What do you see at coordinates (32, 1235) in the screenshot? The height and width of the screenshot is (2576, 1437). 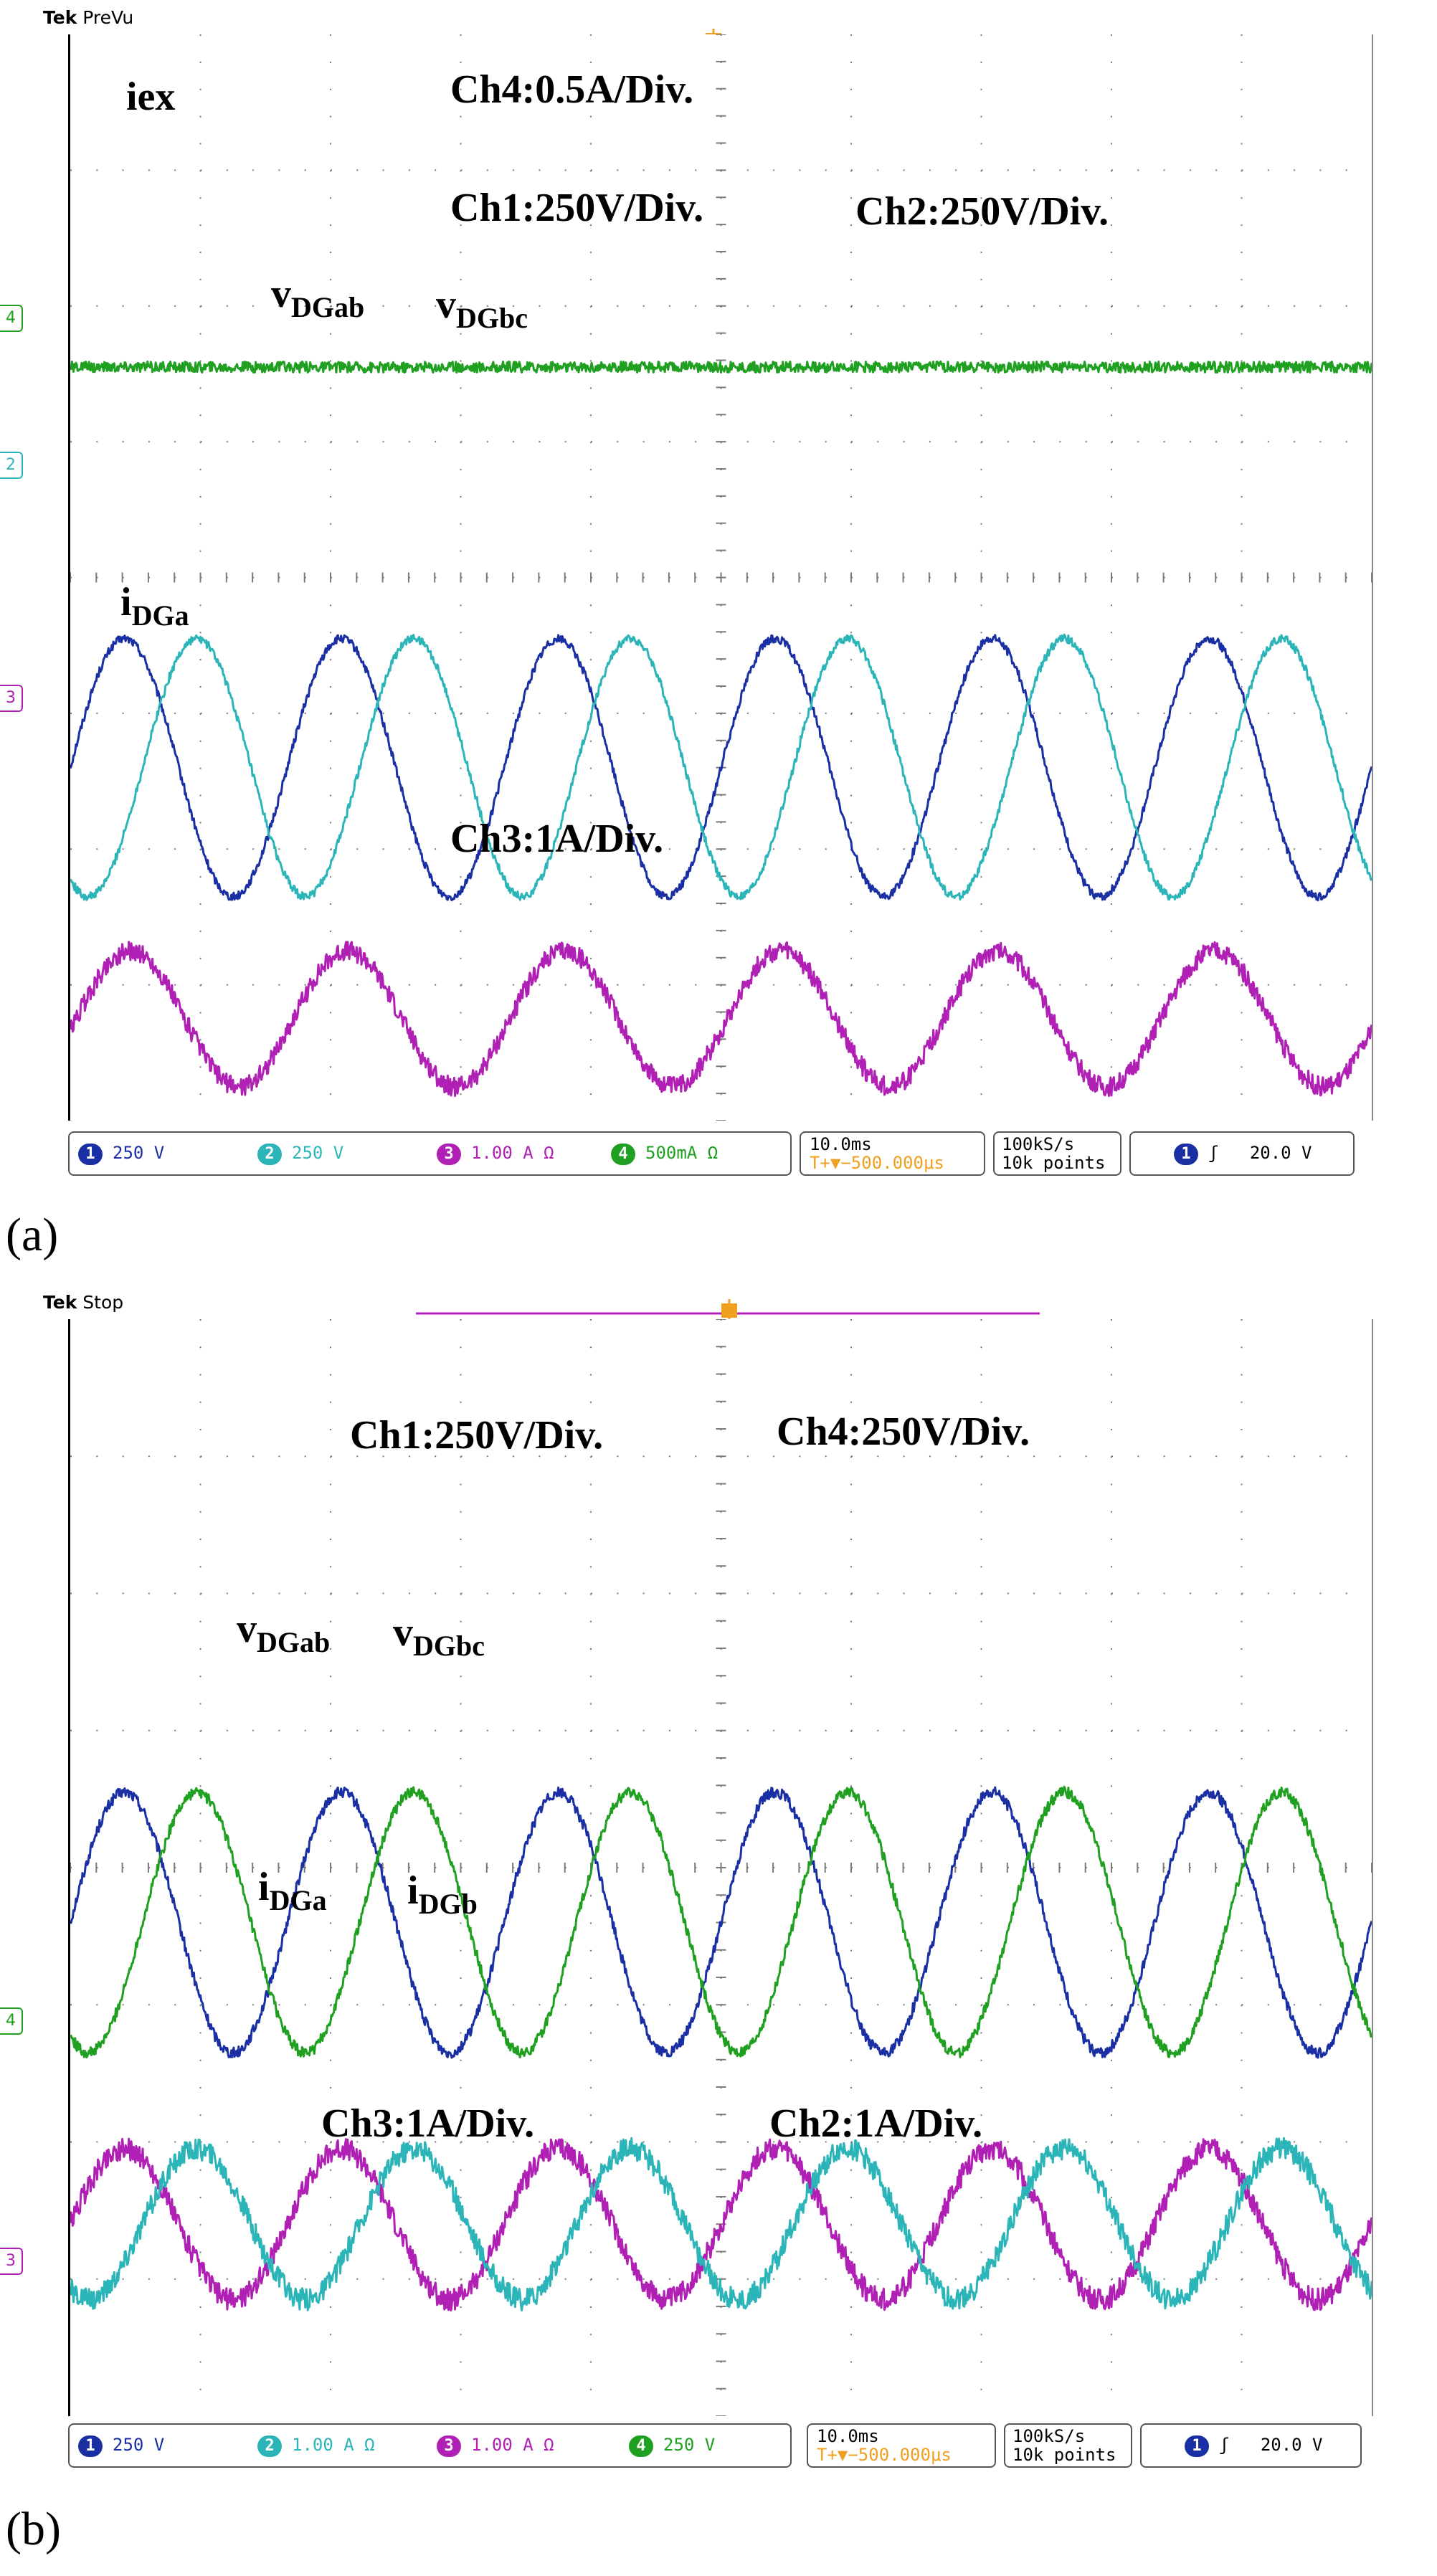 I see `caption-a: (a)` at bounding box center [32, 1235].